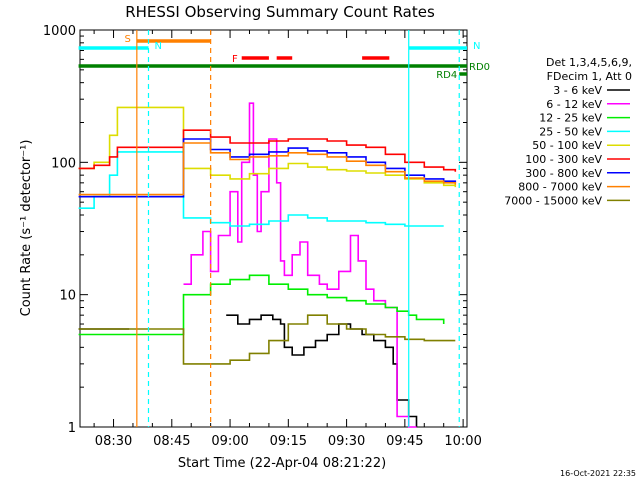 This screenshot has height=480, width=640. What do you see at coordinates (26, 228) in the screenshot?
I see `y-axis-label: Count Rate (s⁻¹ detector⁻¹)` at bounding box center [26, 228].